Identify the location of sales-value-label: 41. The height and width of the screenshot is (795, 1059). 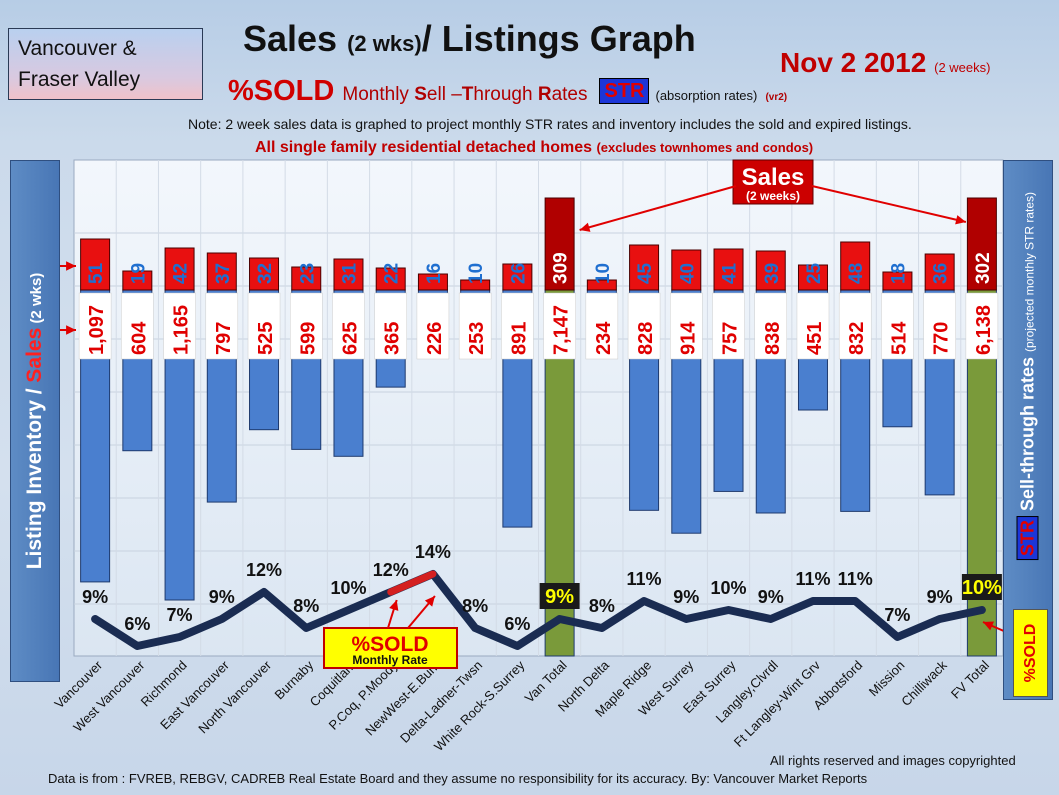
(730, 273).